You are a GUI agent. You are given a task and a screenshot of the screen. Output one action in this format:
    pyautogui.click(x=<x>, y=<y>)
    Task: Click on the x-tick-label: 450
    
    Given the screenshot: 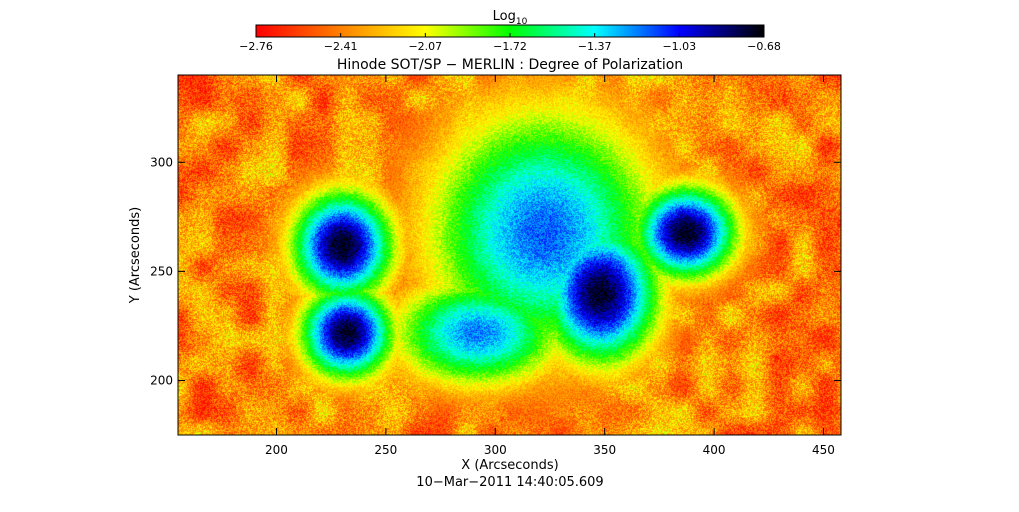 What is the action you would take?
    pyautogui.click(x=823, y=450)
    